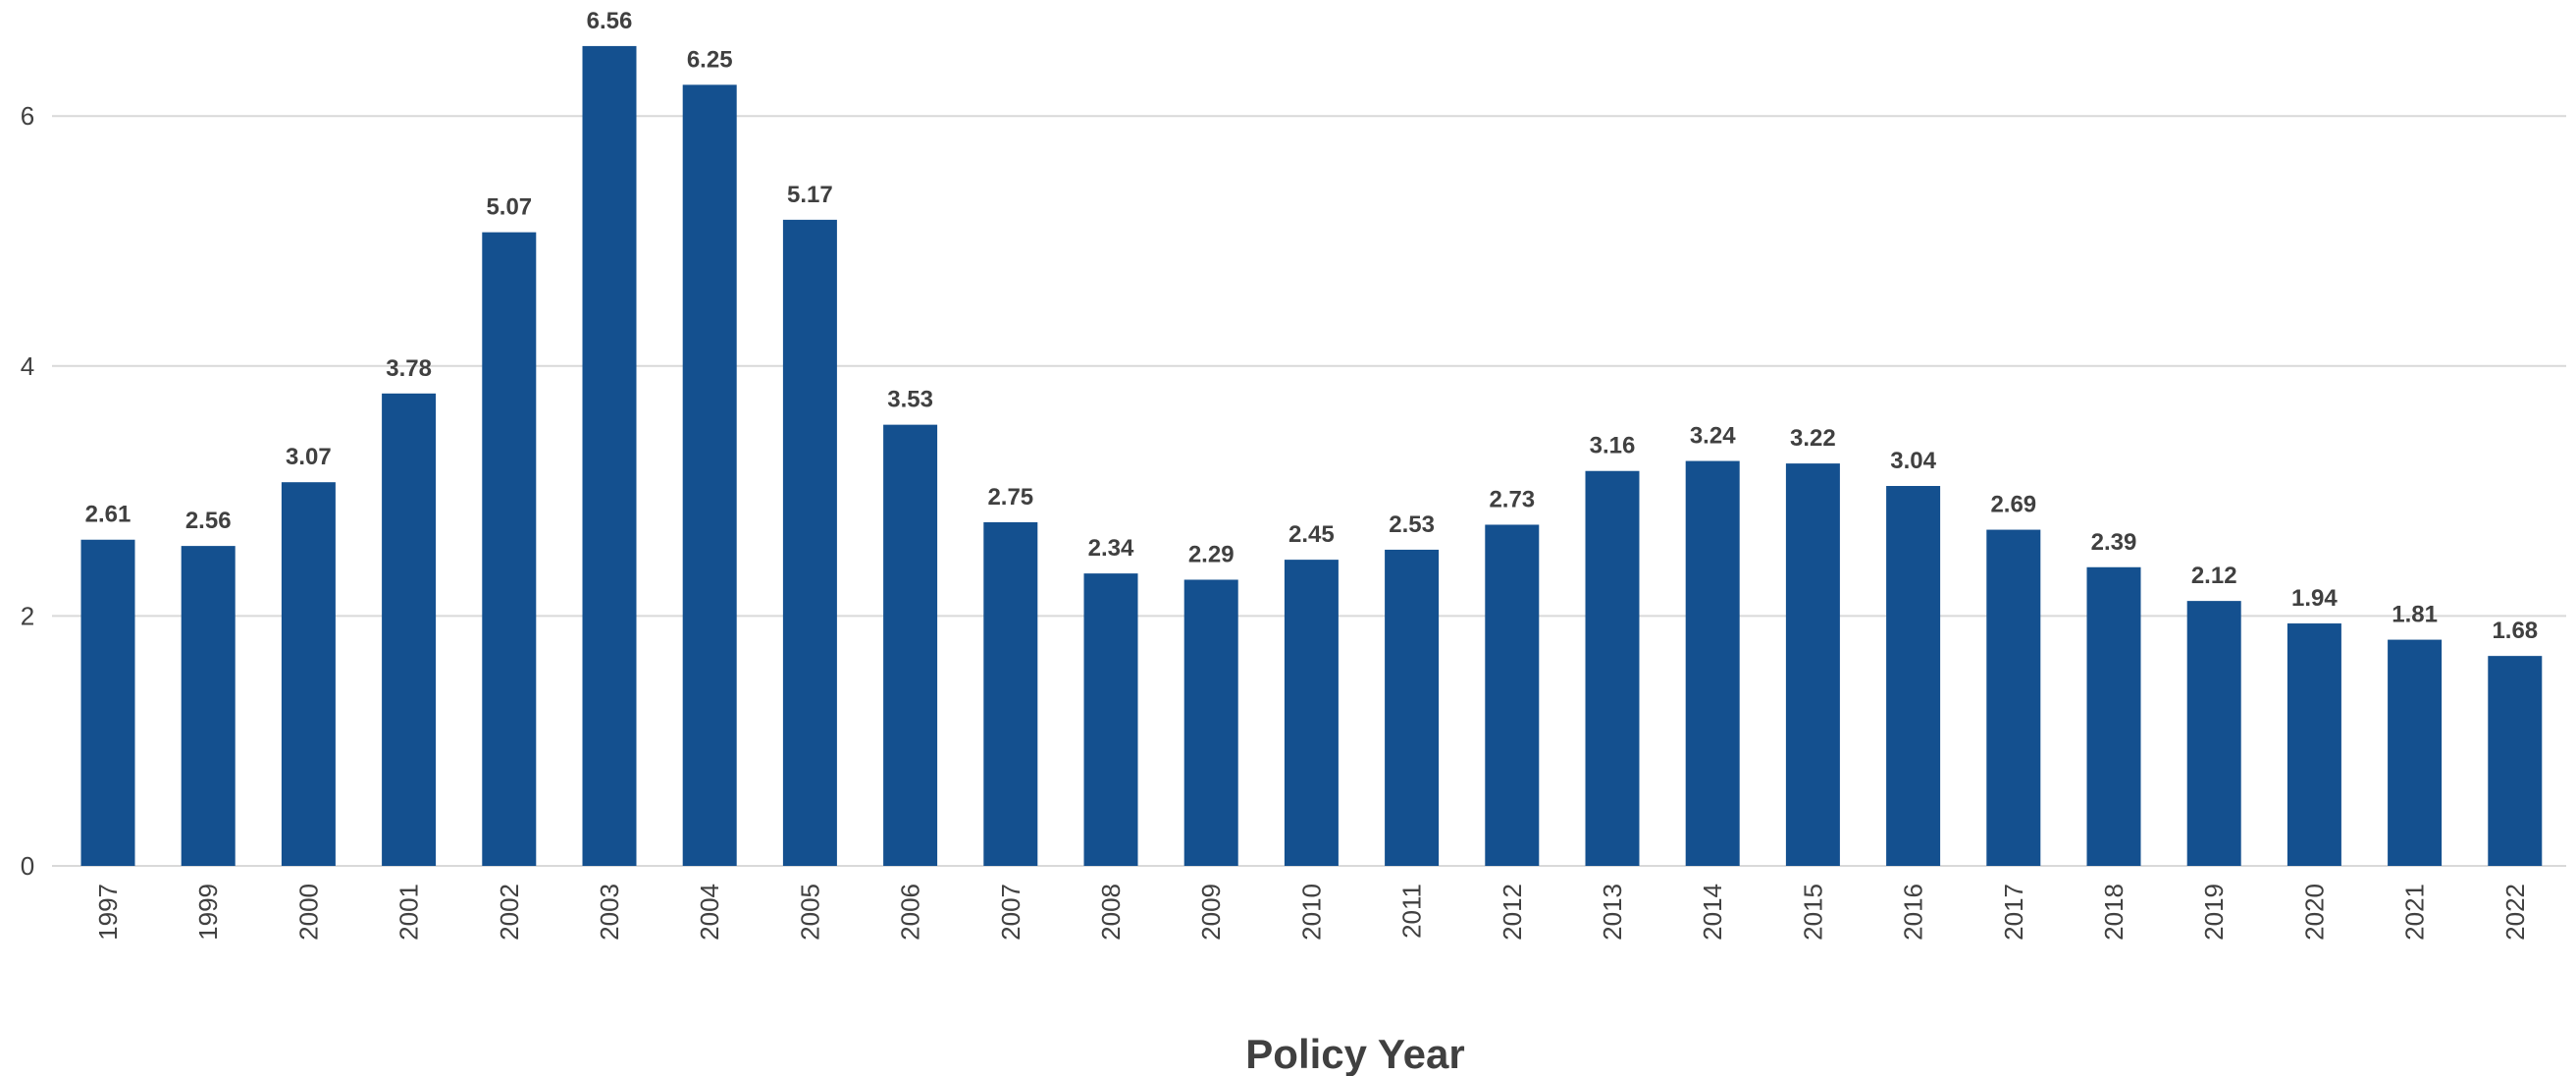  Describe the element at coordinates (409, 368) in the screenshot. I see `data-label: 3.78` at that location.